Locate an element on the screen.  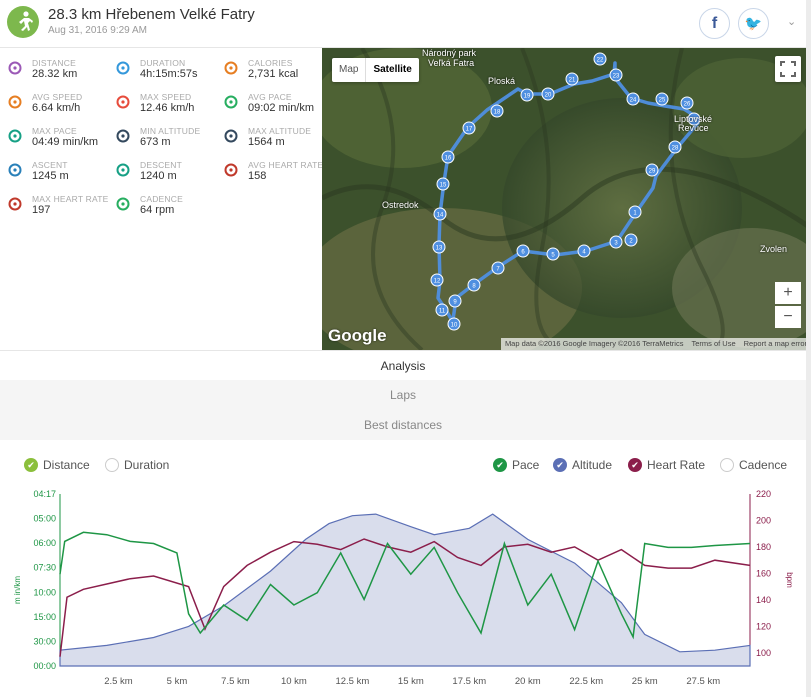
series-altitude-toggle: ✔ Altitude is located at coordinates (582, 465).